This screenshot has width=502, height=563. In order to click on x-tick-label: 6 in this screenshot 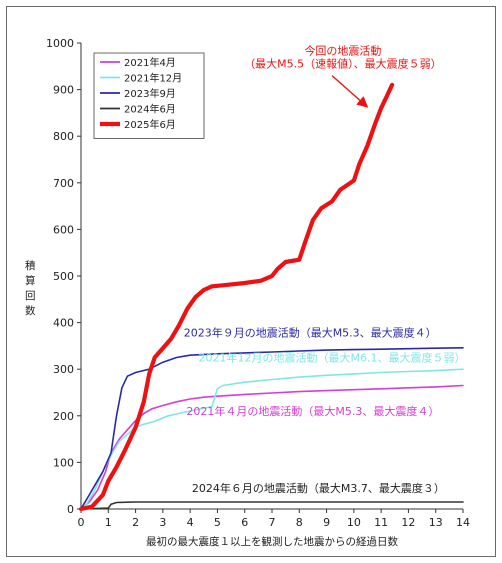, I will do `click(244, 522)`.